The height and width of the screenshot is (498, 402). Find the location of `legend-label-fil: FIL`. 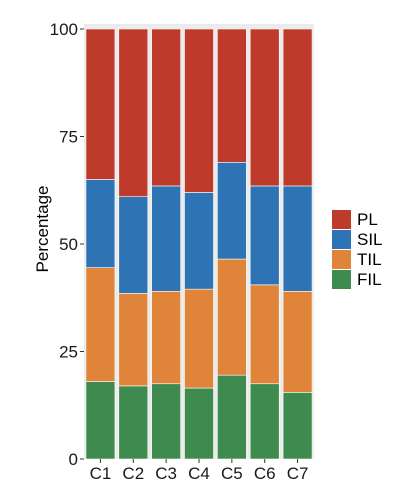

legend-label-fil: FIL is located at coordinates (369, 279).